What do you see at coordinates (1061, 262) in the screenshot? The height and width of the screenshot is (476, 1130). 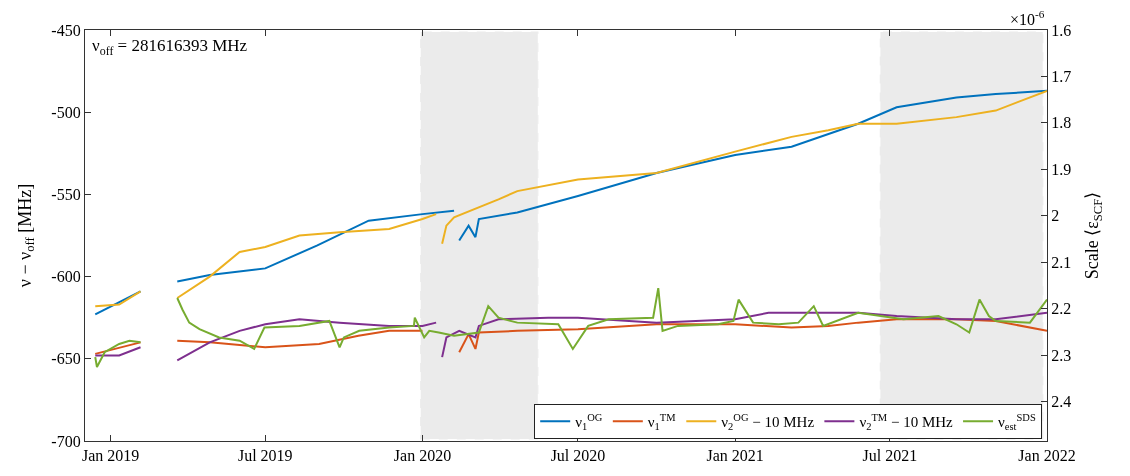 I see `y2-tick-label: 2.1` at bounding box center [1061, 262].